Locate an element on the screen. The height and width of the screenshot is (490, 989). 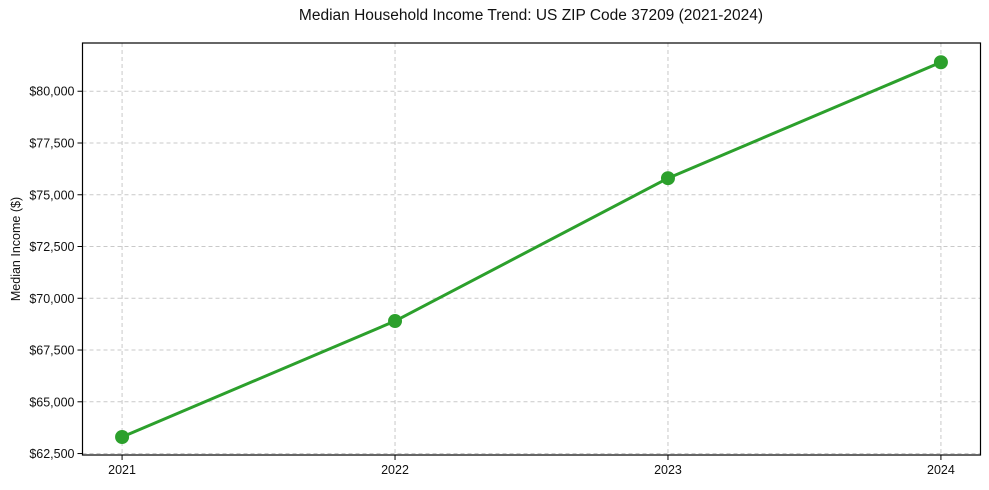
data-point-2021 is located at coordinates (122, 436).